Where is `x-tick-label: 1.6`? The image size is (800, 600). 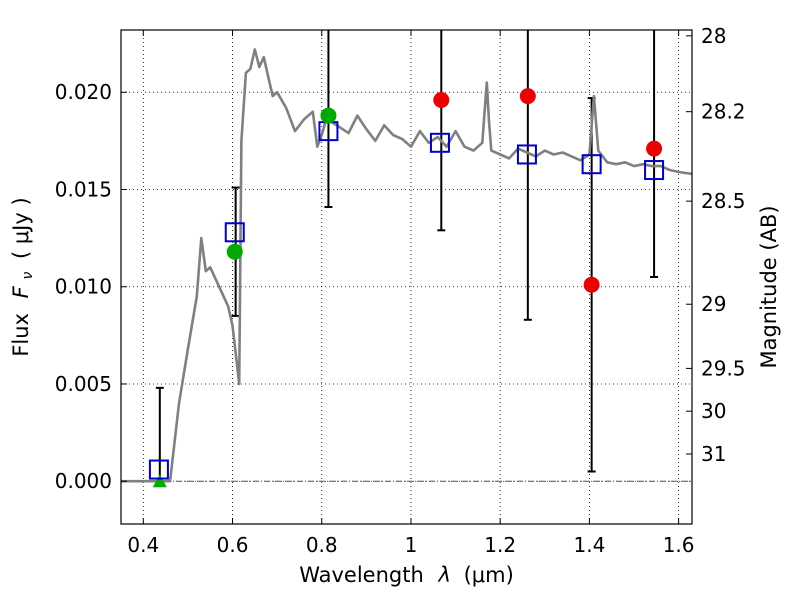
x-tick-label: 1.6 is located at coordinates (679, 545).